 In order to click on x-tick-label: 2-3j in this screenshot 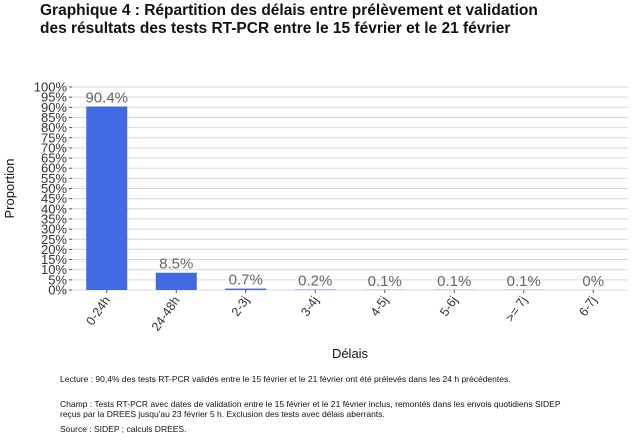, I will do `click(240, 306)`.